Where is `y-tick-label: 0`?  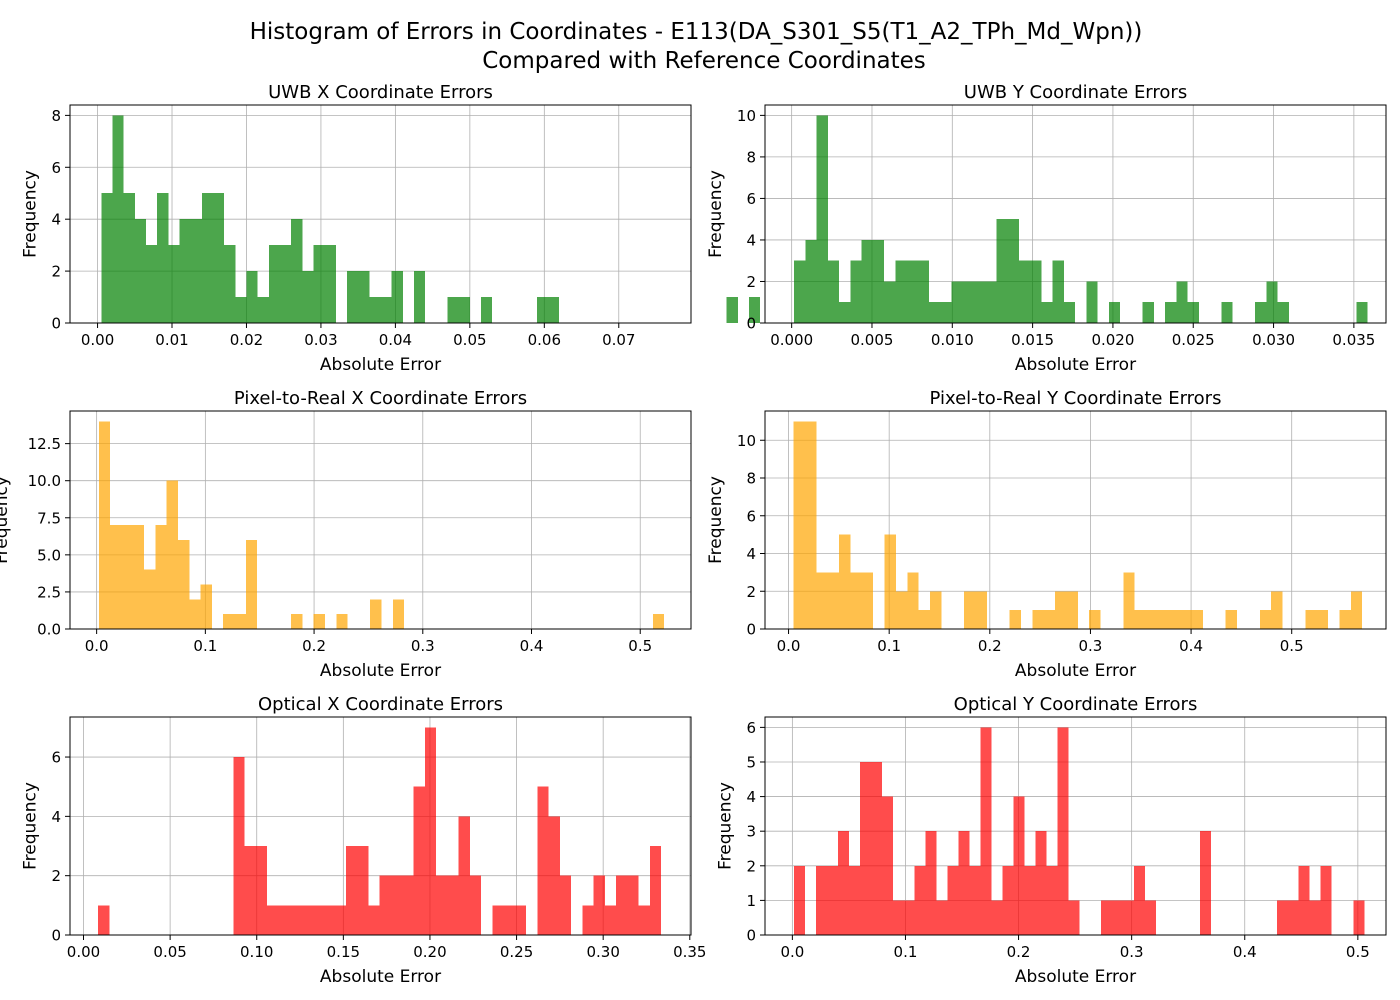 y-tick-label: 0 is located at coordinates (751, 630).